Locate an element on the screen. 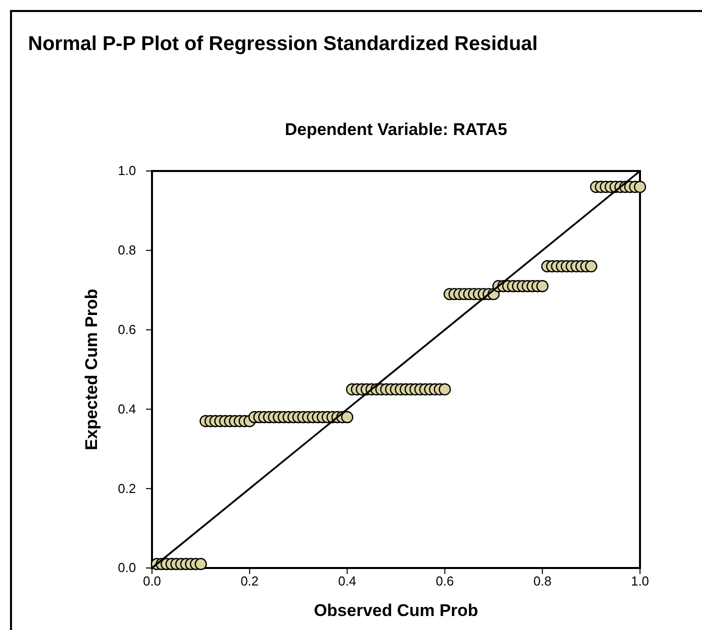  x-tick-label: 1.0 is located at coordinates (640, 580).